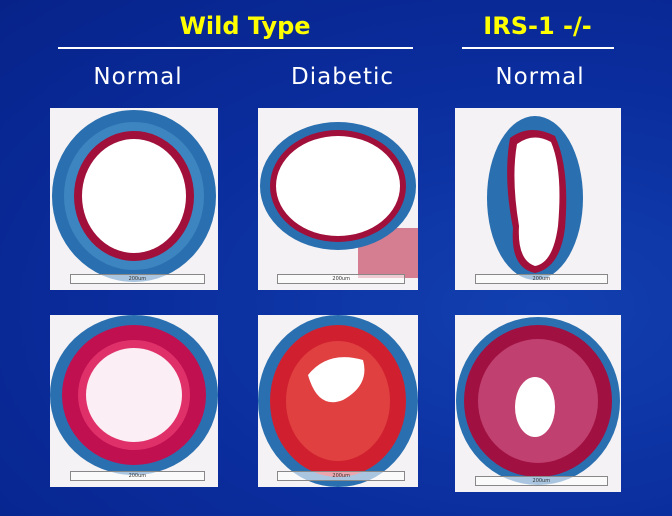 This screenshot has width=672, height=516. What do you see at coordinates (538, 199) in the screenshot?
I see `histology-image-irs1-normal-1: 200um` at bounding box center [538, 199].